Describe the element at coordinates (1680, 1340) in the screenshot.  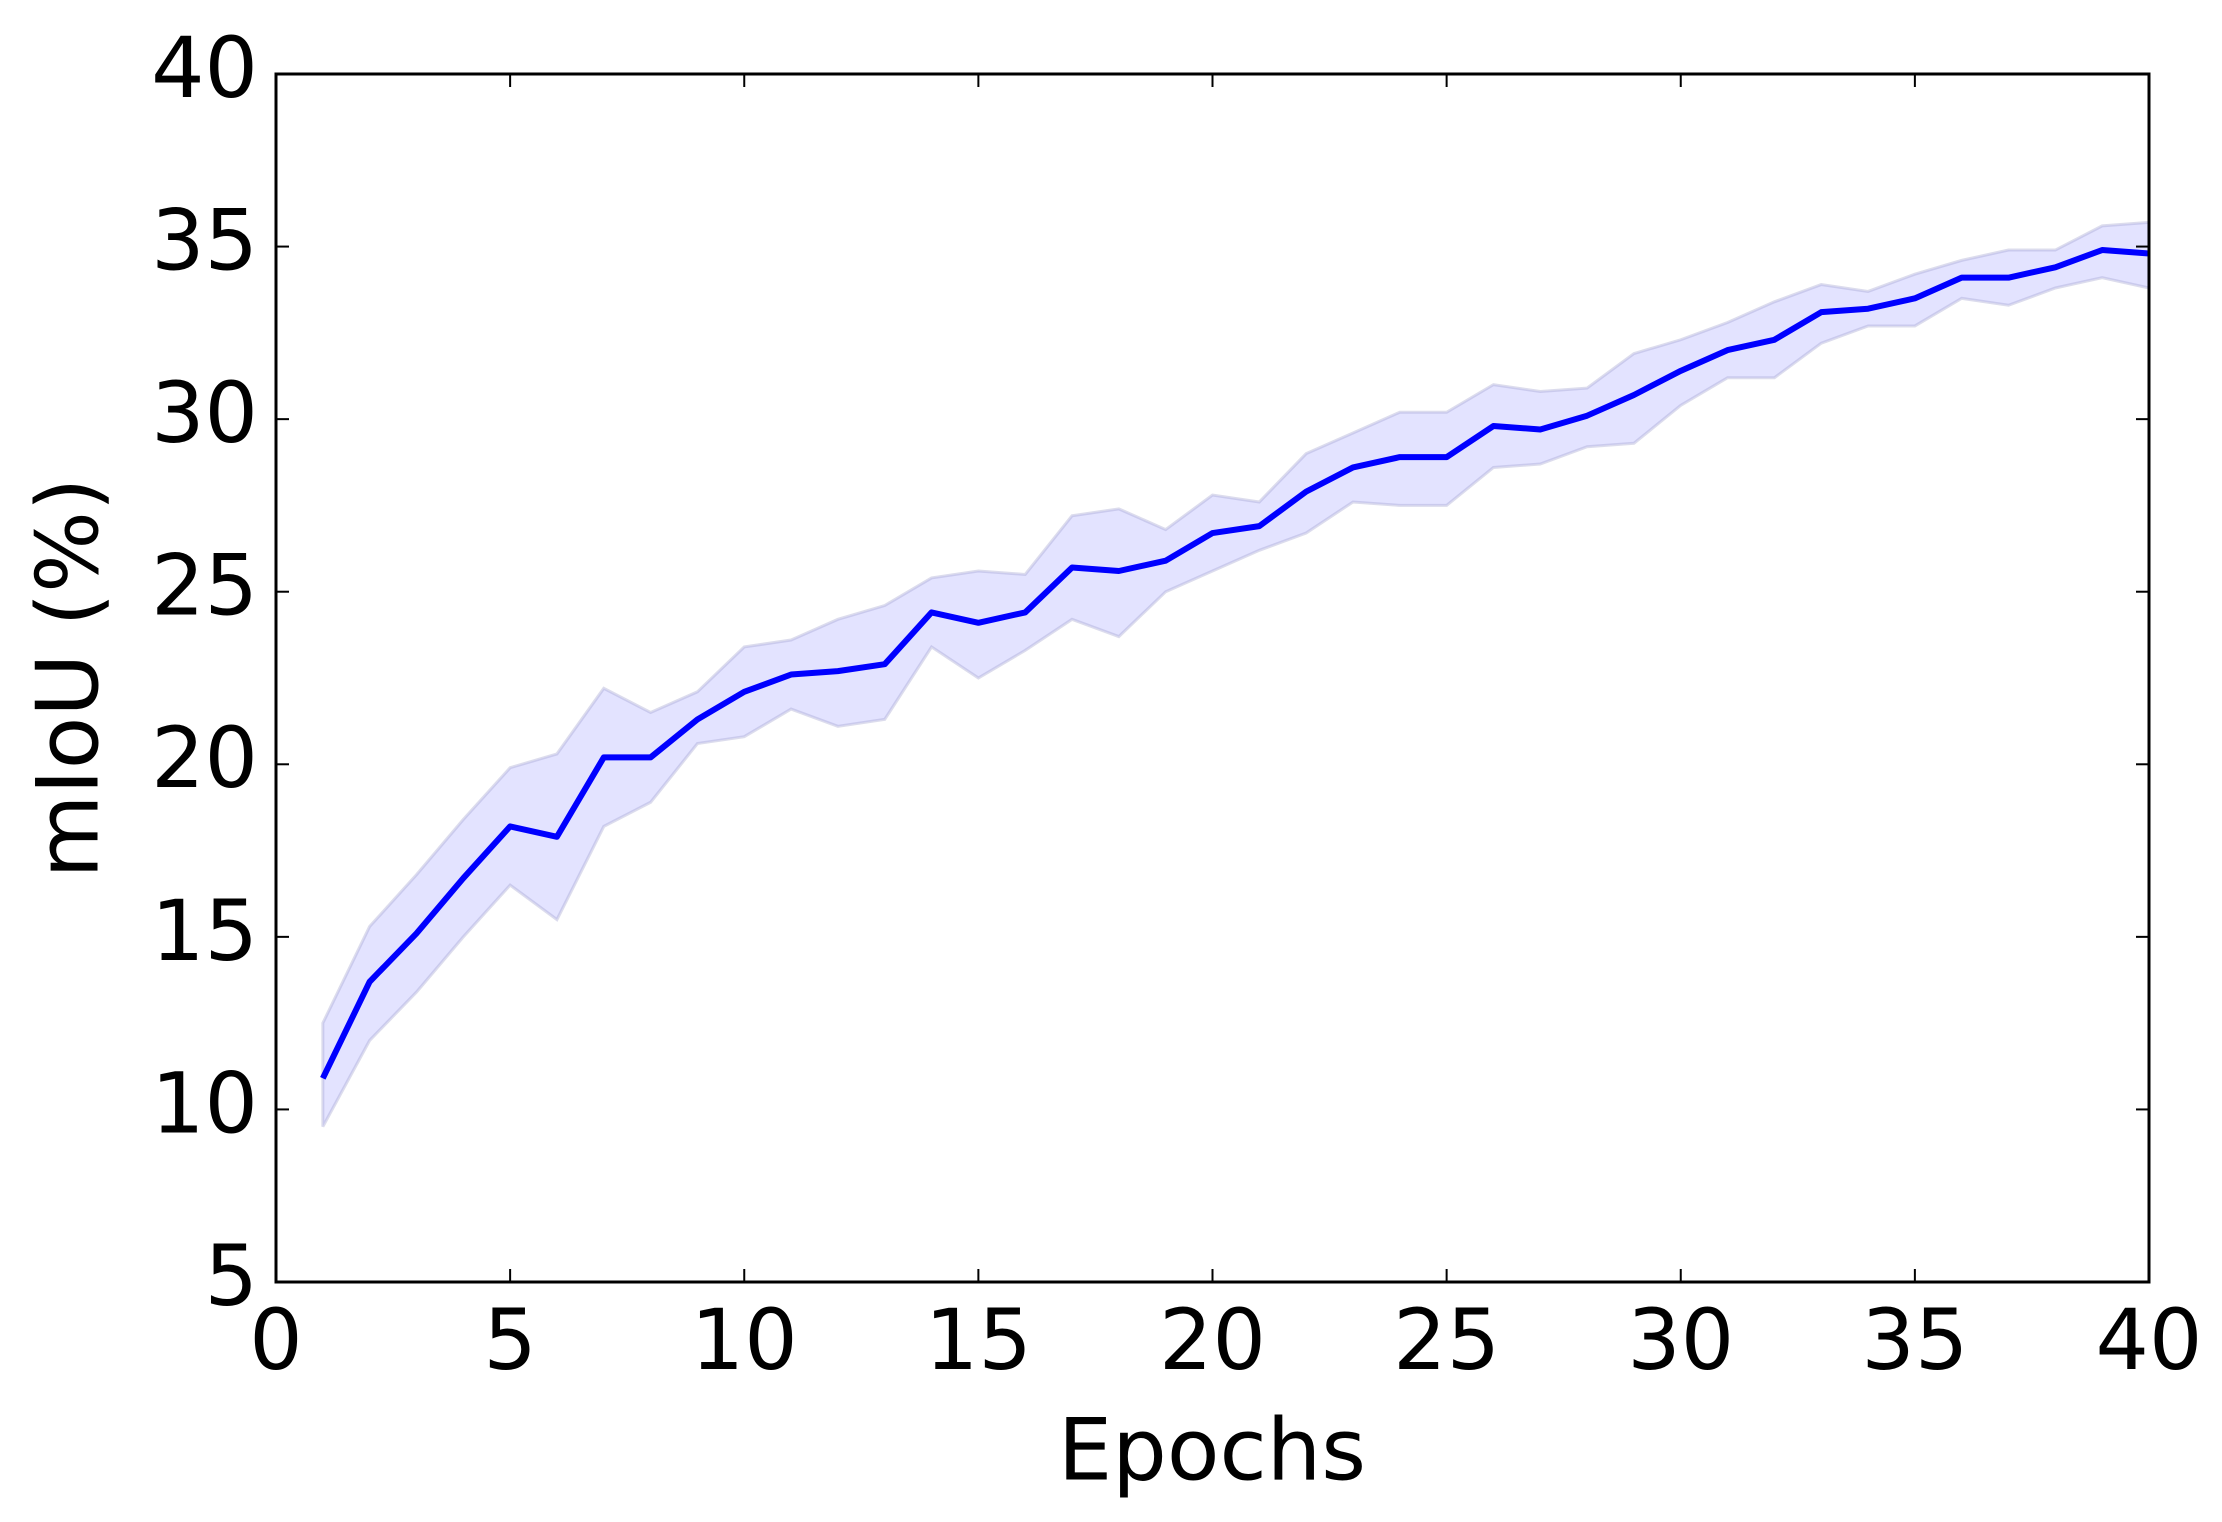
I see `x-tick-label: 30` at that location.